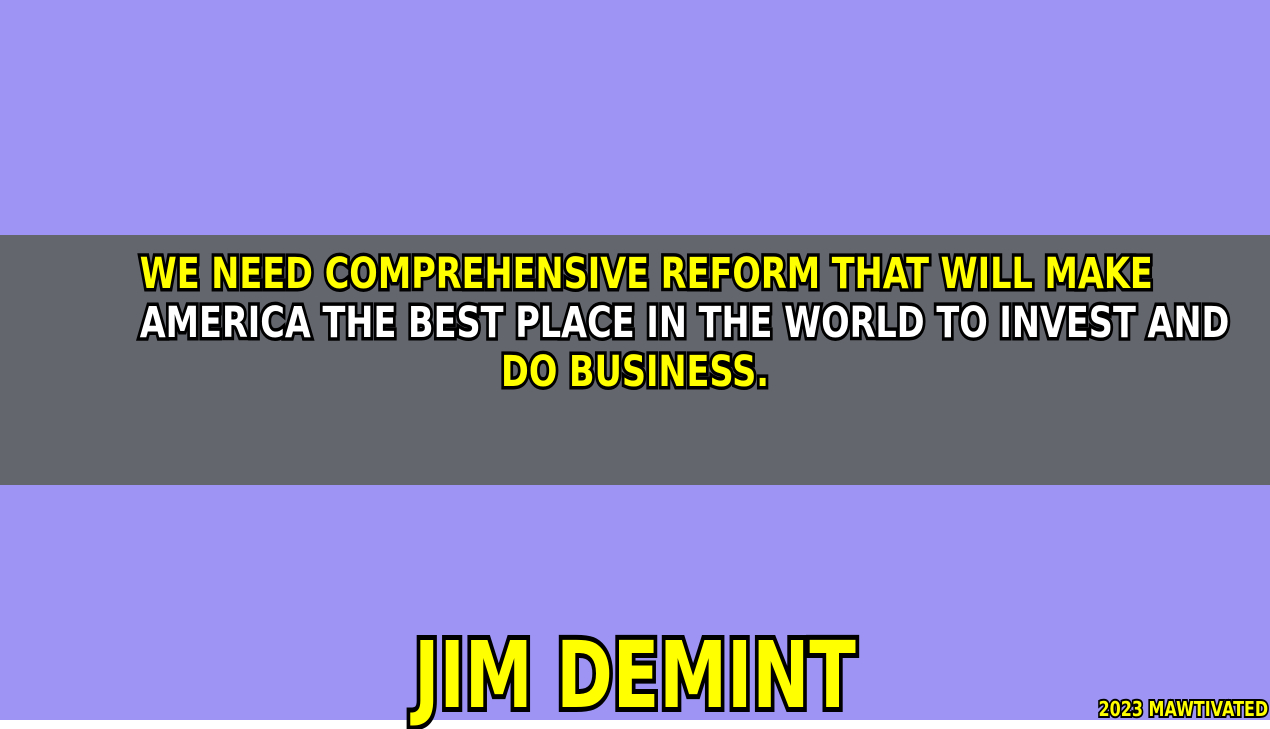 The height and width of the screenshot is (729, 1270). Describe the element at coordinates (634, 675) in the screenshot. I see `author-name: Jim DeMint` at that location.